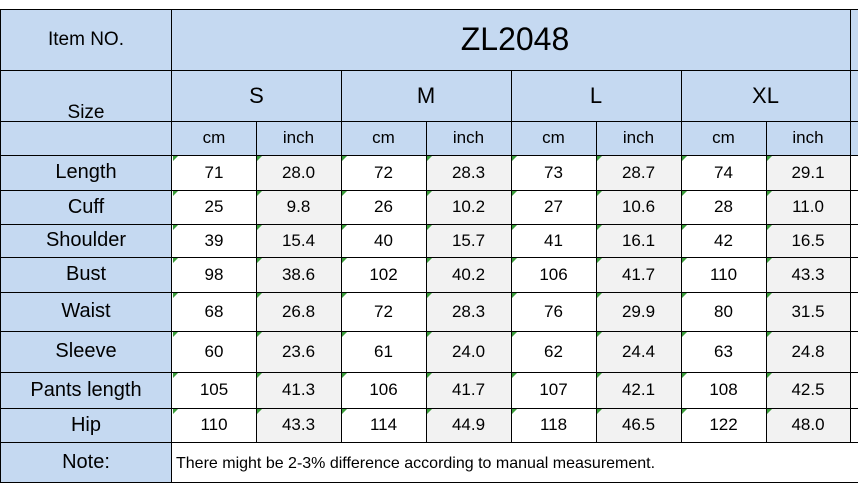 The image size is (858, 486). What do you see at coordinates (854, 112) in the screenshot?
I see `extra-column-header` at bounding box center [854, 112].